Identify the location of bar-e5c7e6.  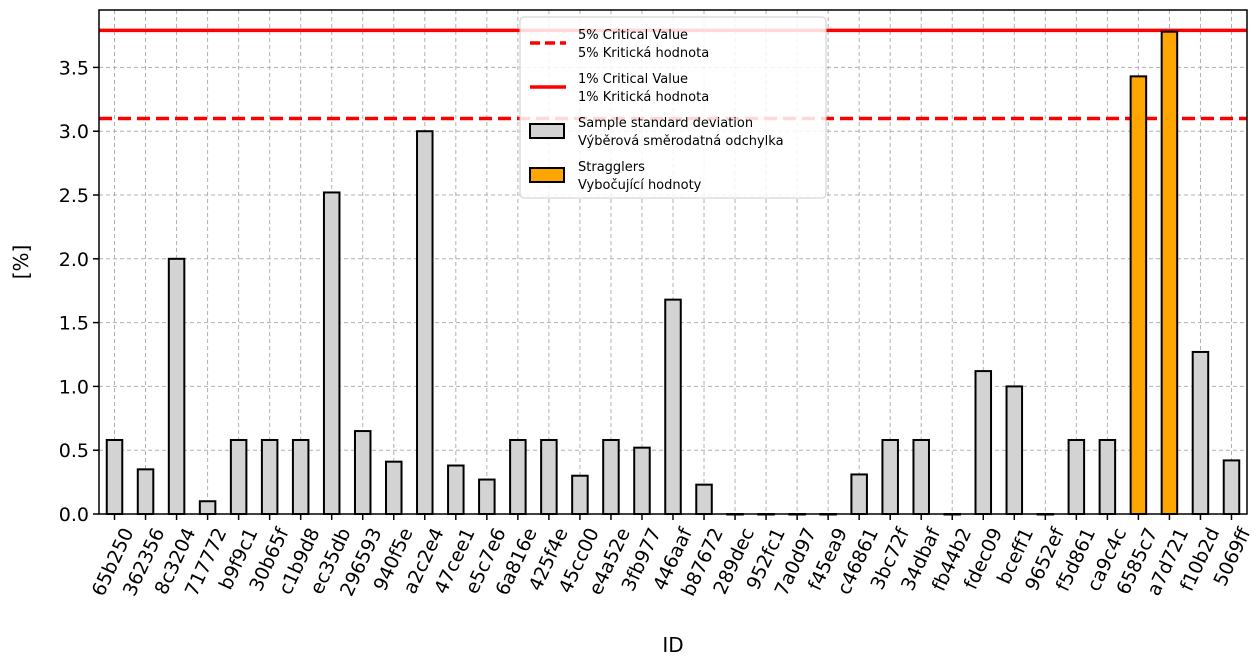
(487, 497).